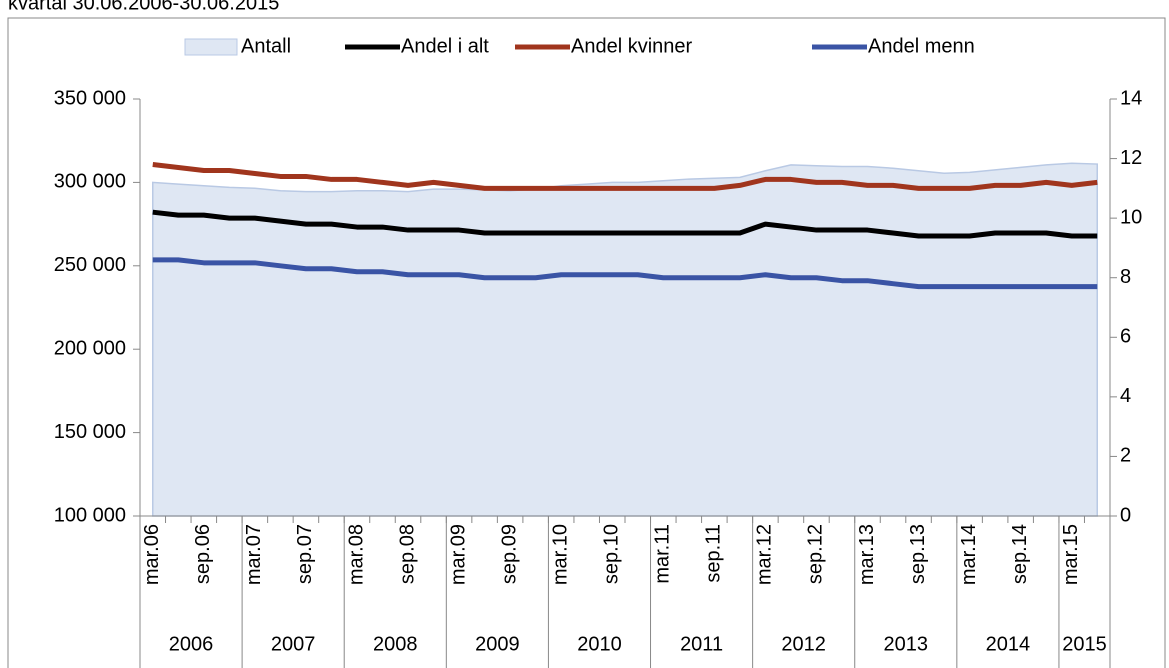 The width and height of the screenshot is (1169, 668). Describe the element at coordinates (921, 46) in the screenshot. I see `legend-label: Andel menn` at that location.